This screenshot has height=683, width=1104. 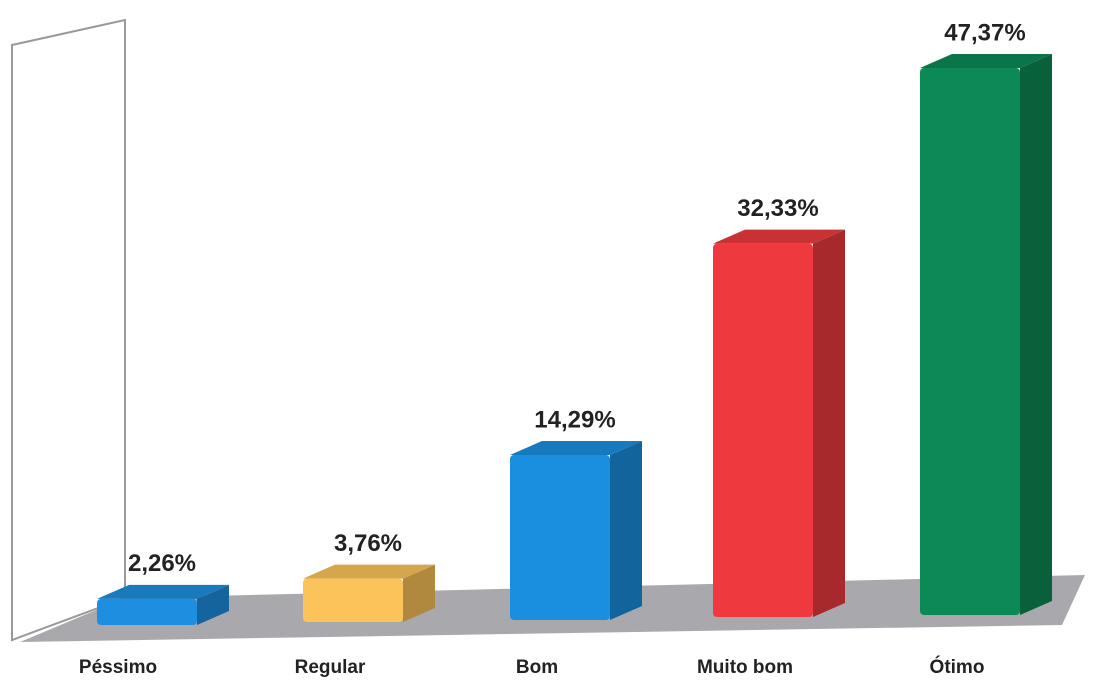 What do you see at coordinates (745, 667) in the screenshot?
I see `category-label: Muito bom` at bounding box center [745, 667].